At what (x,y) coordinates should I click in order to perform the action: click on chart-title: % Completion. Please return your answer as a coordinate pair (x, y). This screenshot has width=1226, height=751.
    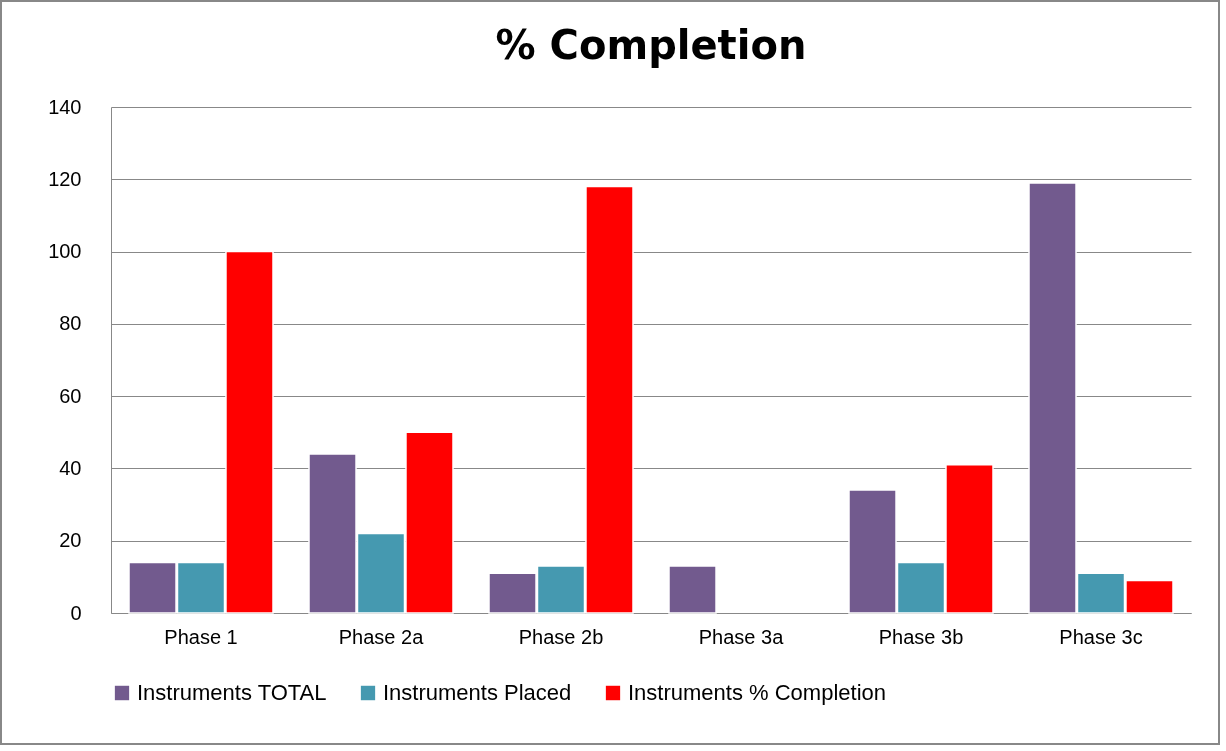
    Looking at the image, I should click on (651, 45).